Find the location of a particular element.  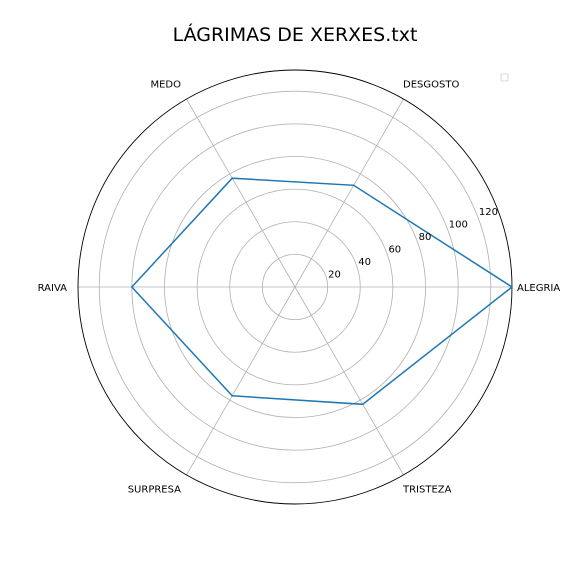

category-label-2: MEDO is located at coordinates (165, 85).